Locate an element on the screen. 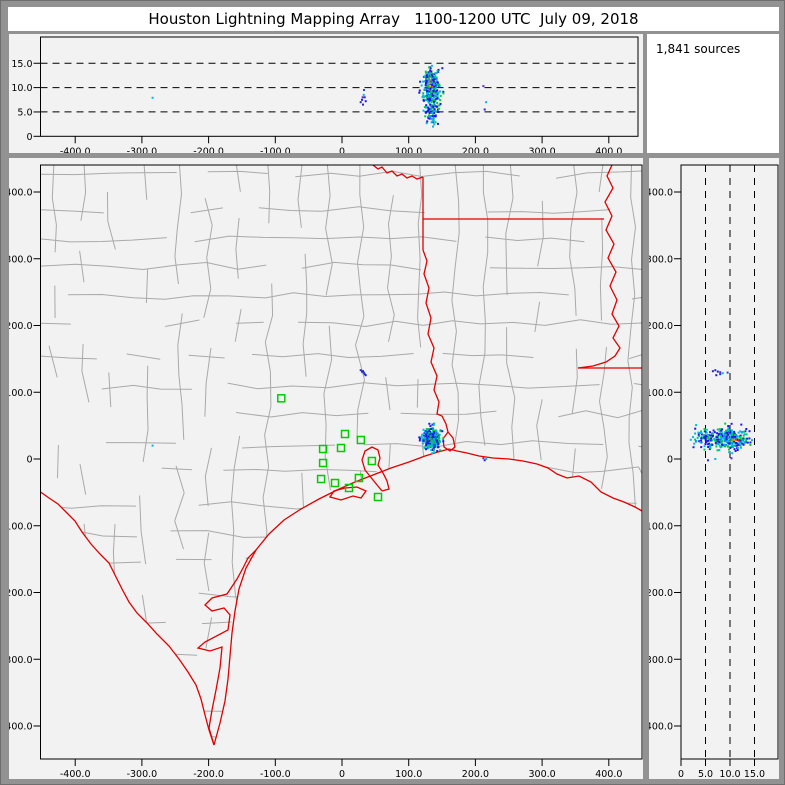 The height and width of the screenshot is (785, 785). y-tick-label: 15.0 is located at coordinates (21, 64).